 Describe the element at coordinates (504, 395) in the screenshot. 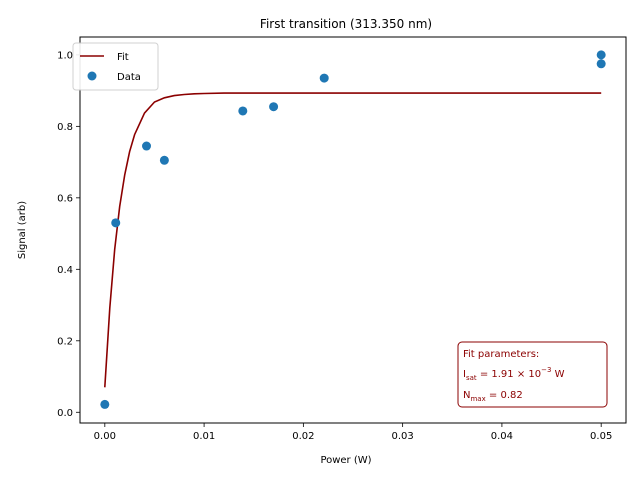

I see `nmax-value: = 0.82` at that location.